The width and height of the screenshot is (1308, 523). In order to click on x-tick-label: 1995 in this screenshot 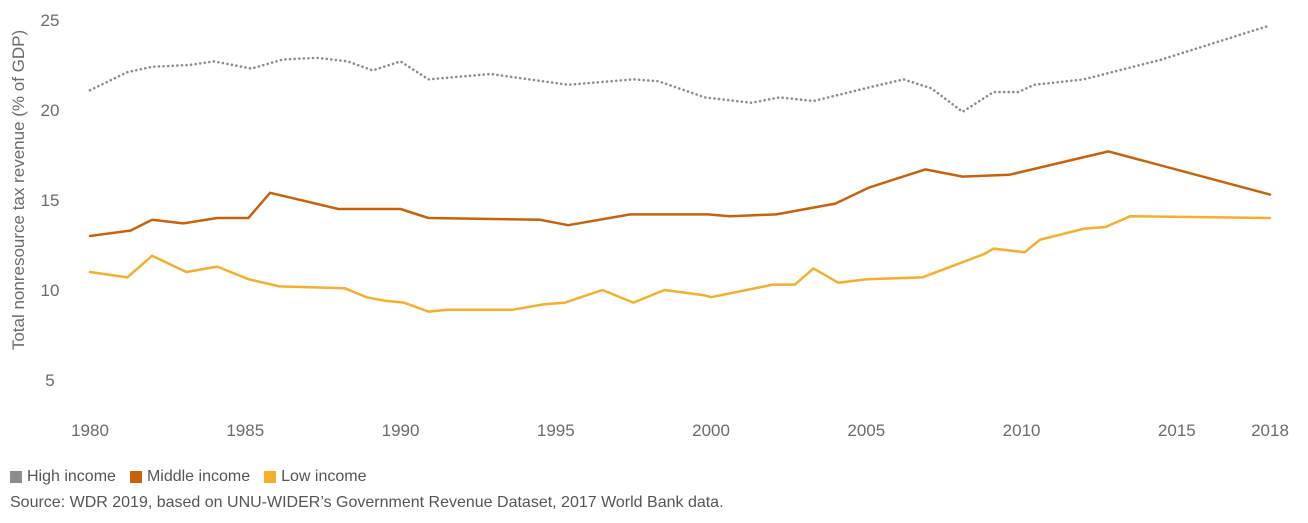, I will do `click(556, 430)`.